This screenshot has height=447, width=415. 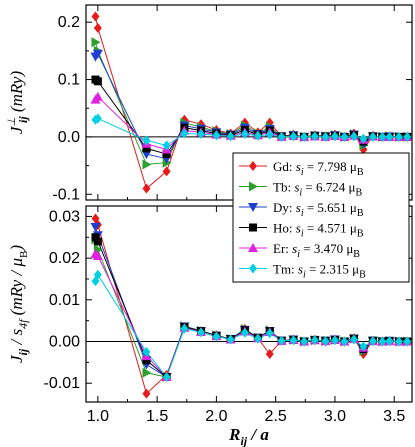 I want to click on top-ytick-label: -0.1, so click(x=66, y=194).